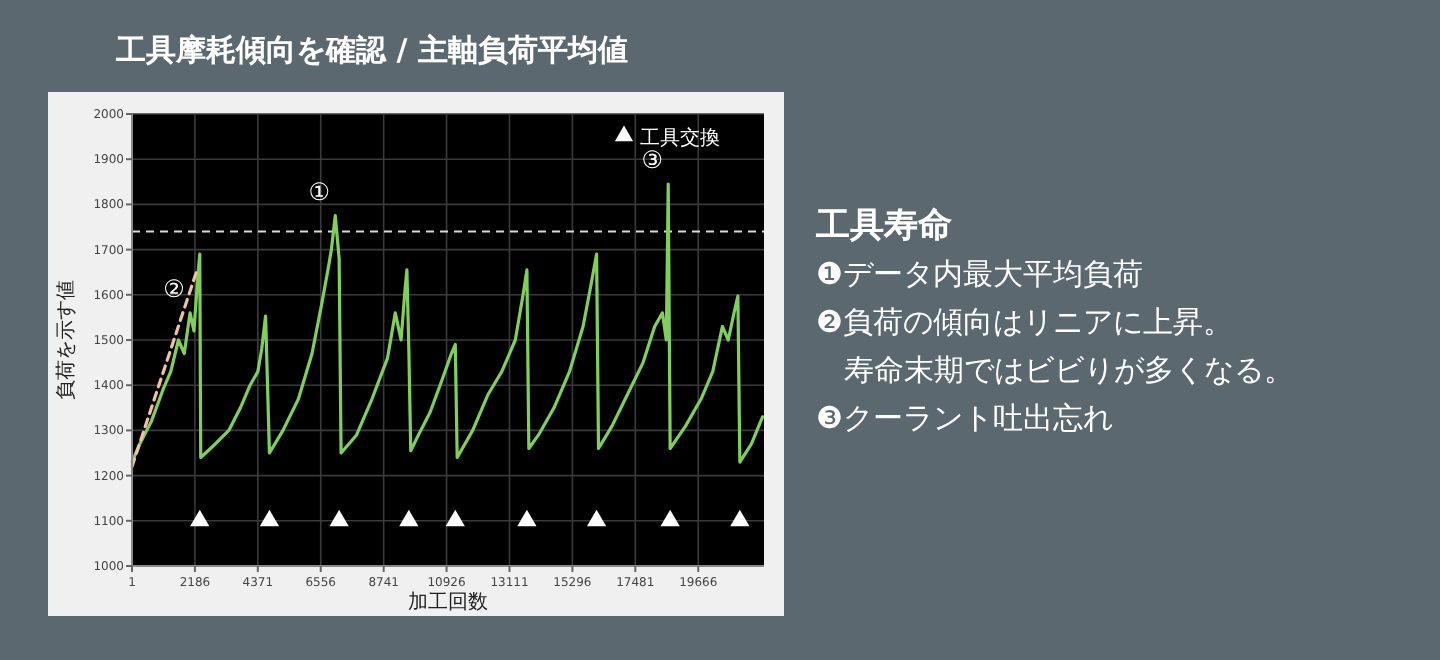 The height and width of the screenshot is (660, 1440). What do you see at coordinates (1024, 322) in the screenshot?
I see `text: ❷負荷の傾向はリニアに上昇。` at bounding box center [1024, 322].